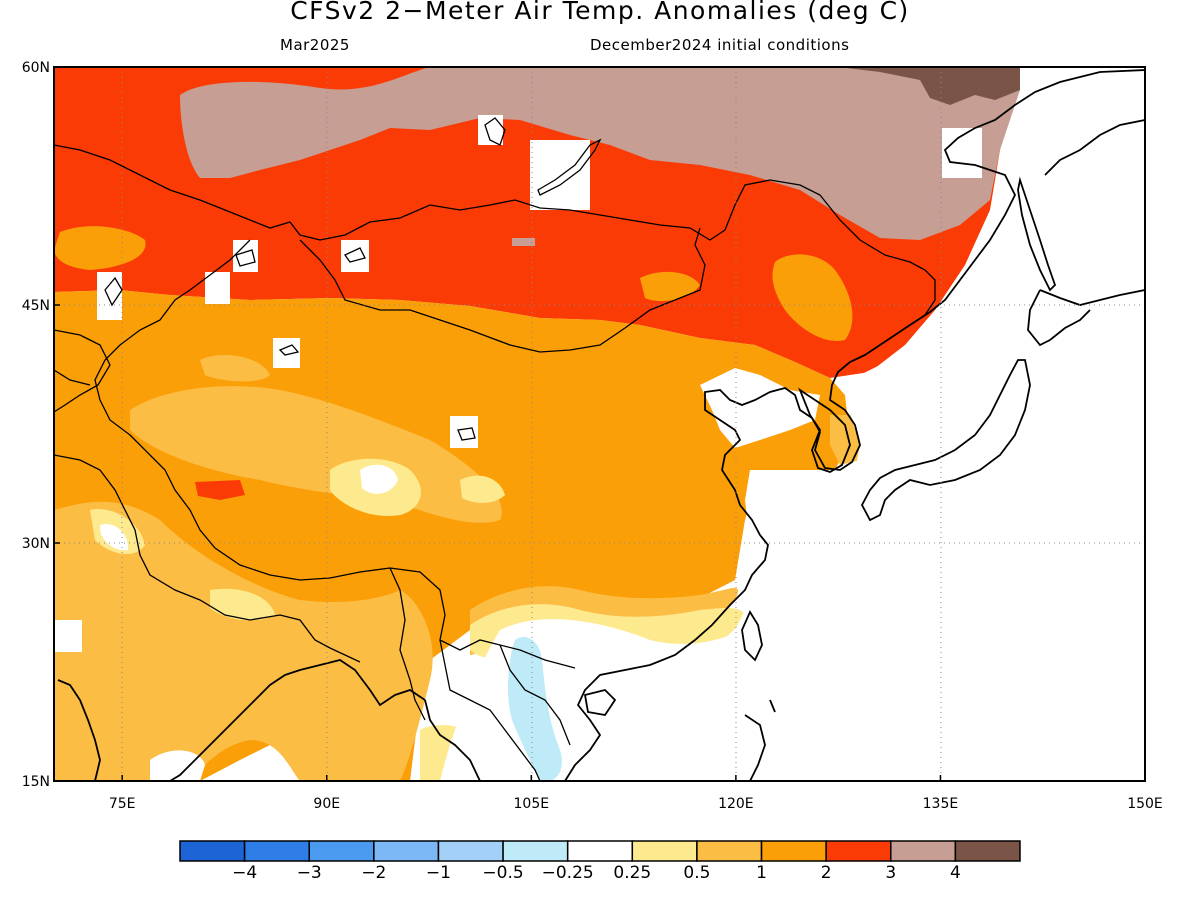  What do you see at coordinates (537, 656) in the screenshot?
I see `border-china-southeast` at bounding box center [537, 656].